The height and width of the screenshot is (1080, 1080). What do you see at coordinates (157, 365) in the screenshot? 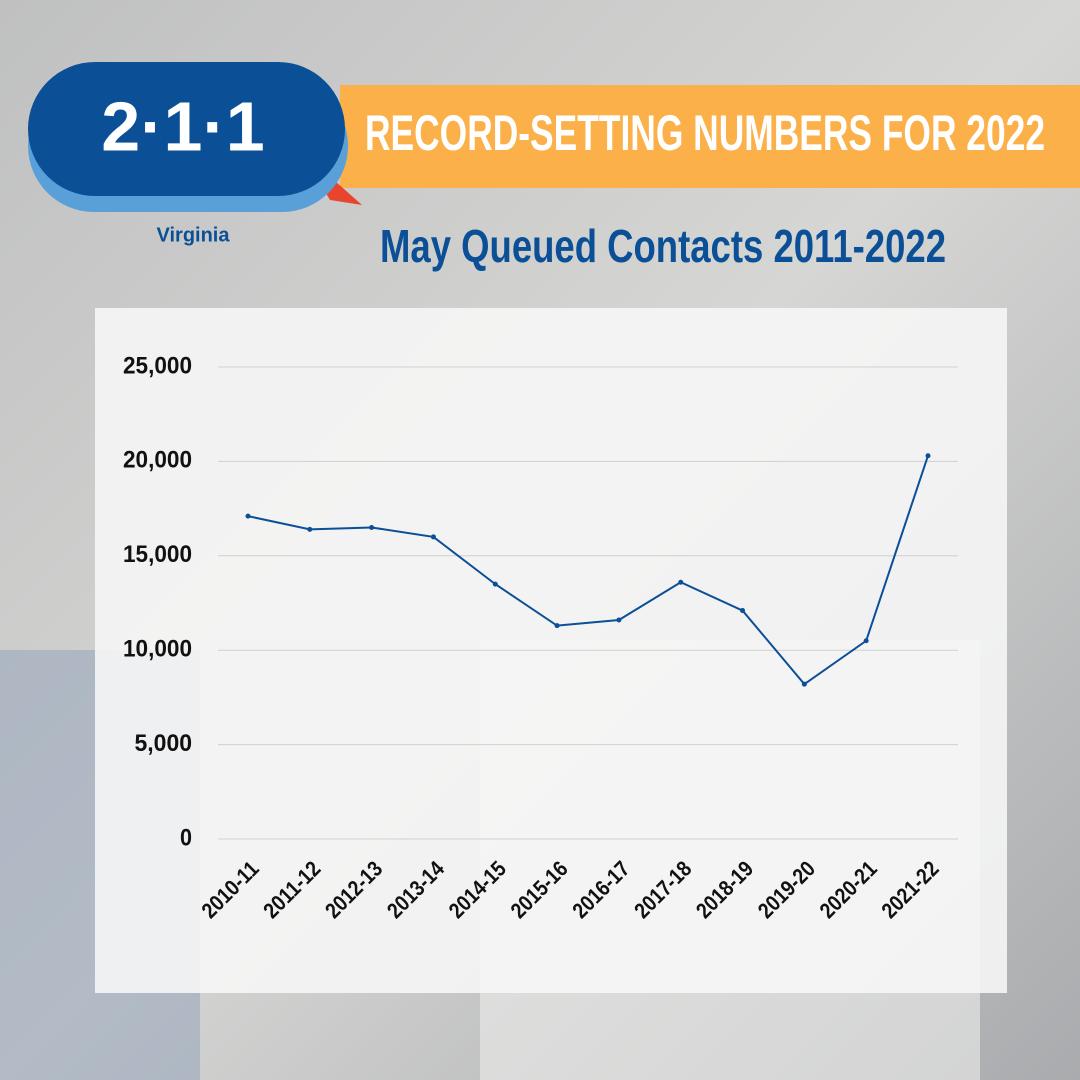
I see `y-tick-label: 25,000` at bounding box center [157, 365].